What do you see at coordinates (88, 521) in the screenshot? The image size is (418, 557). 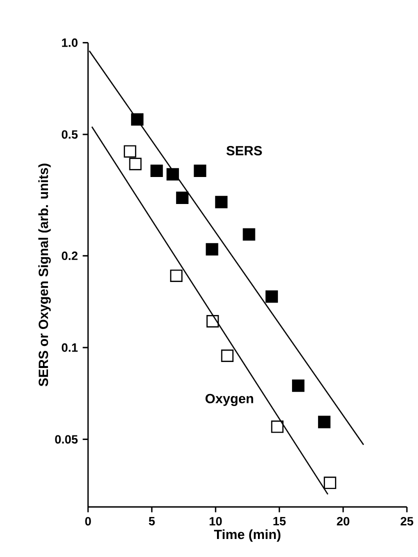 I see `x-tick-label: 0` at bounding box center [88, 521].